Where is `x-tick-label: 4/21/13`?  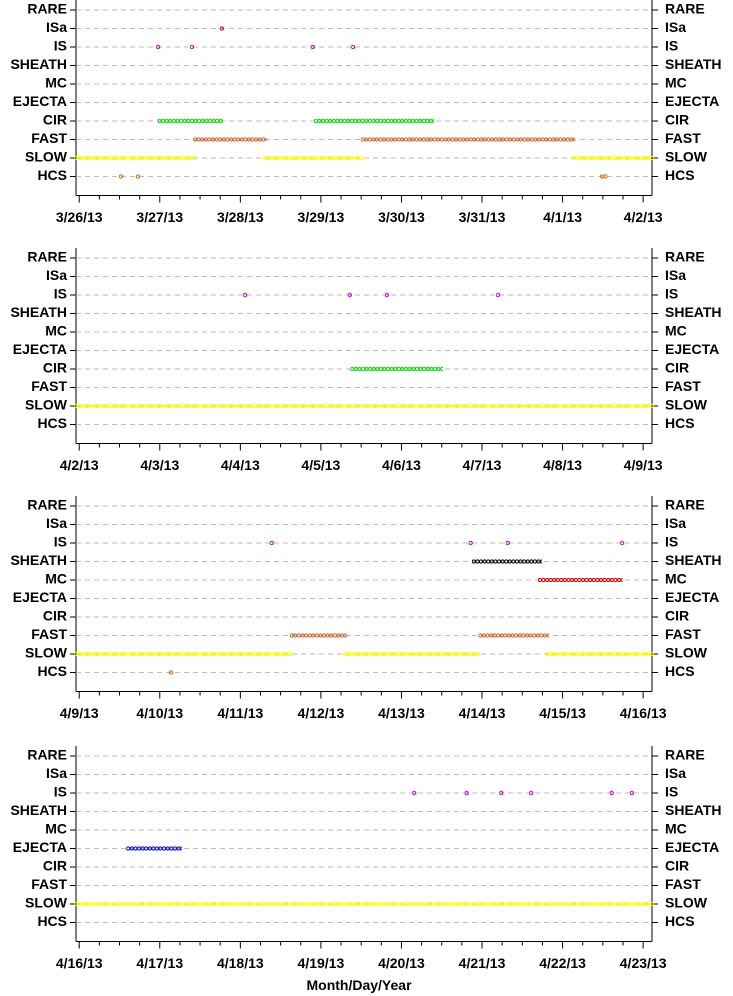 x-tick-label: 4/21/13 is located at coordinates (482, 963).